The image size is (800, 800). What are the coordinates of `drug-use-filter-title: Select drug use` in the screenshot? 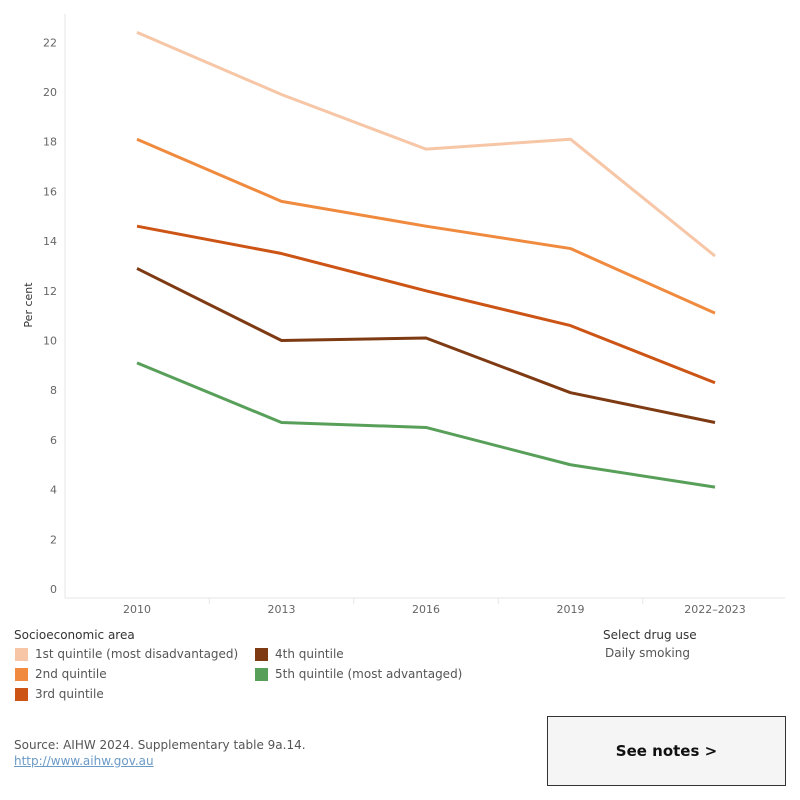 It's located at (650, 635).